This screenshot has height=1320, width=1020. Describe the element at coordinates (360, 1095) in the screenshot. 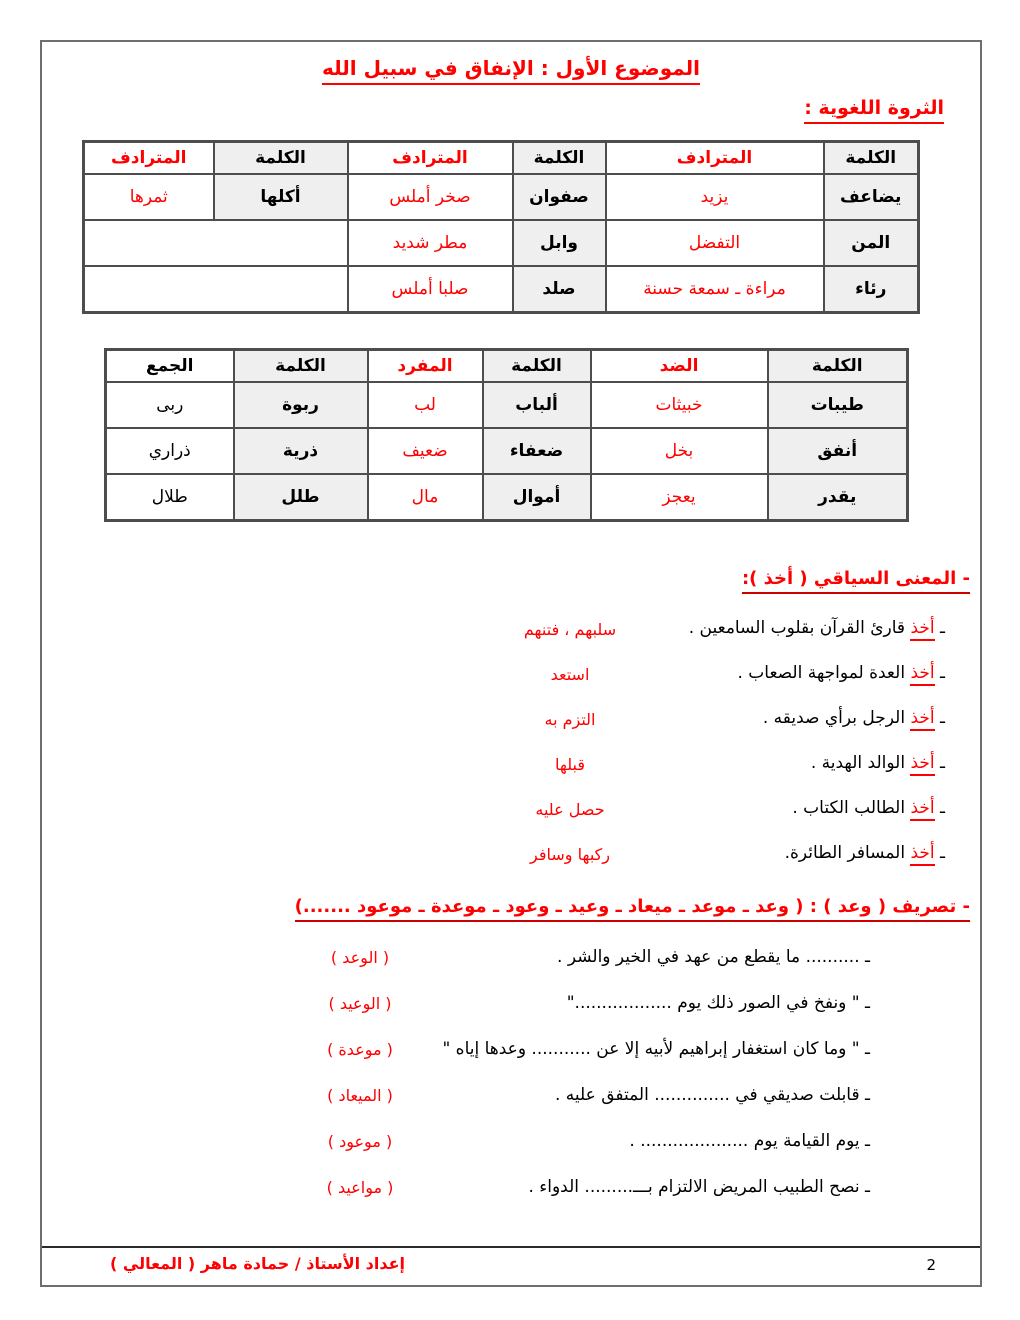

I see `answer-text: ( الميعاد )` at that location.